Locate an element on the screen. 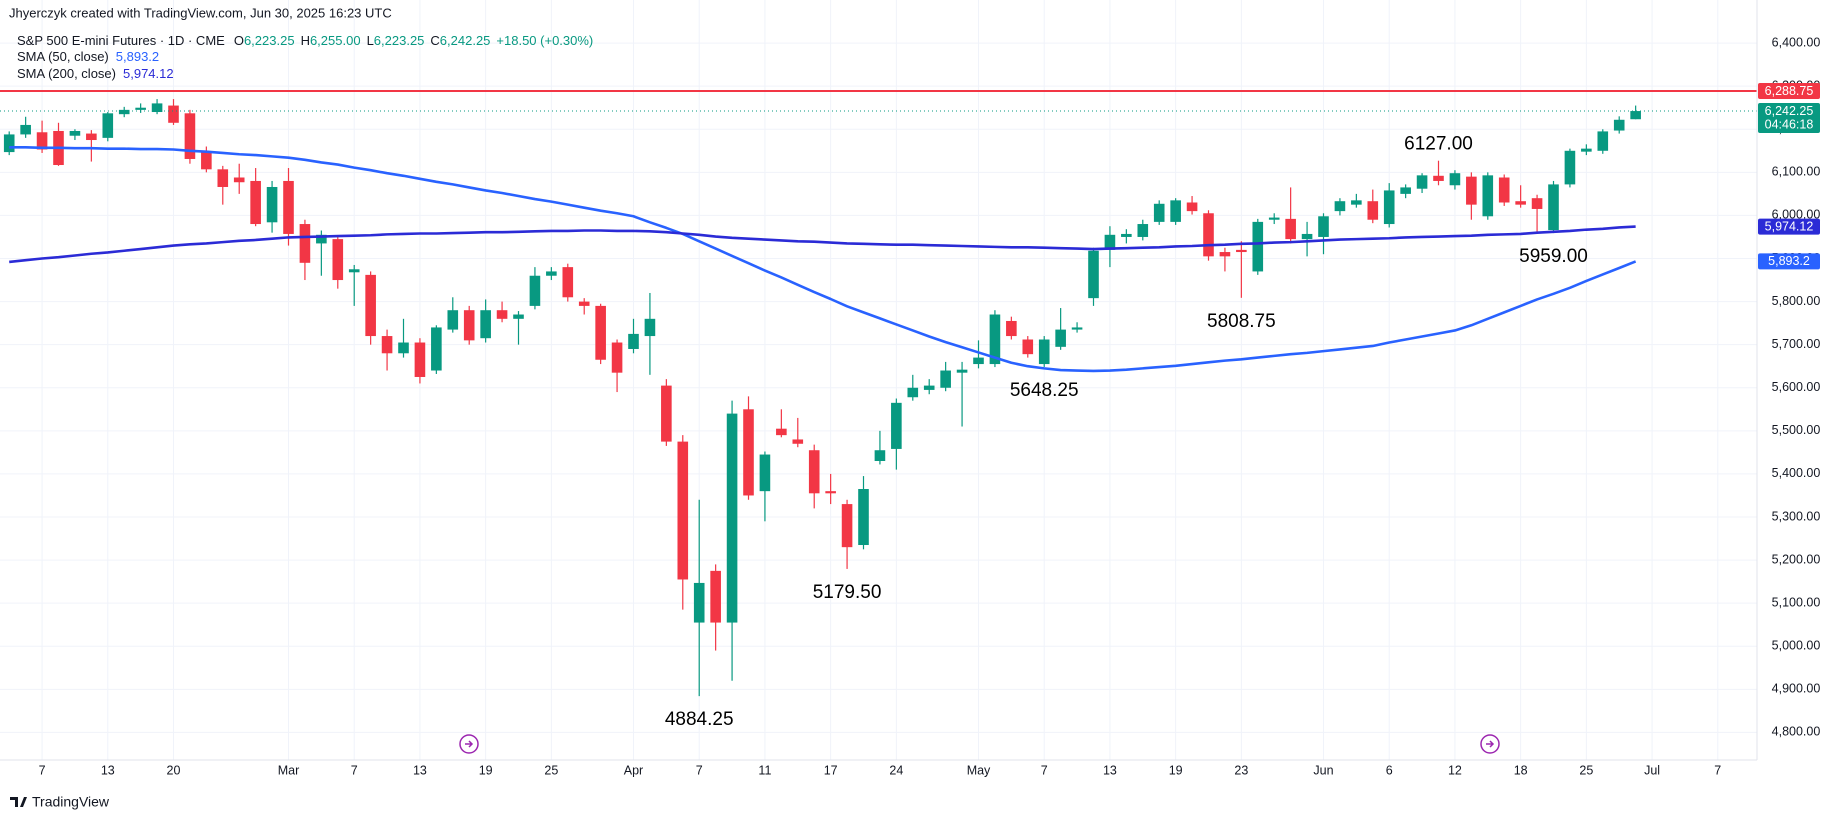 The width and height of the screenshot is (1835, 820). y-tick-label: 5,200.00 is located at coordinates (1796, 559).